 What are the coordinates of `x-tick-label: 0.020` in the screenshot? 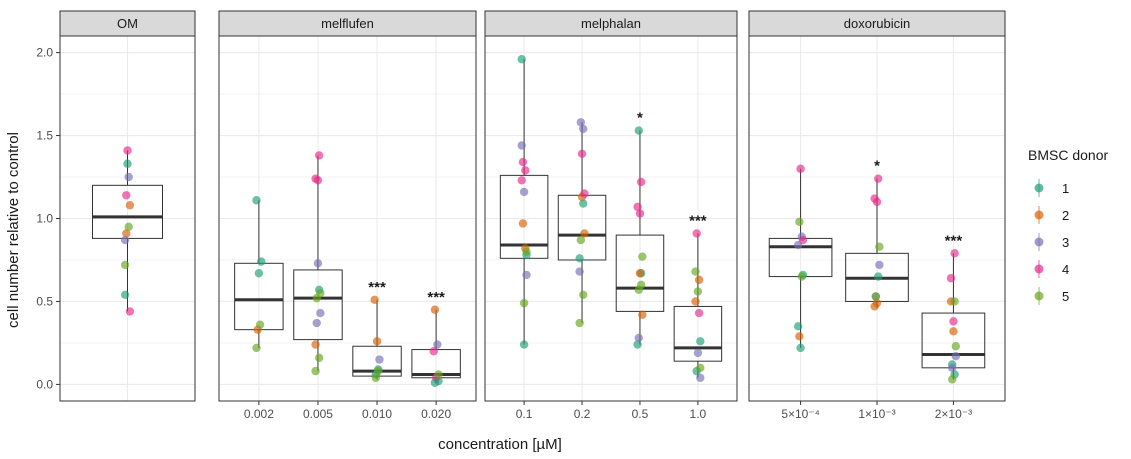 It's located at (436, 414).